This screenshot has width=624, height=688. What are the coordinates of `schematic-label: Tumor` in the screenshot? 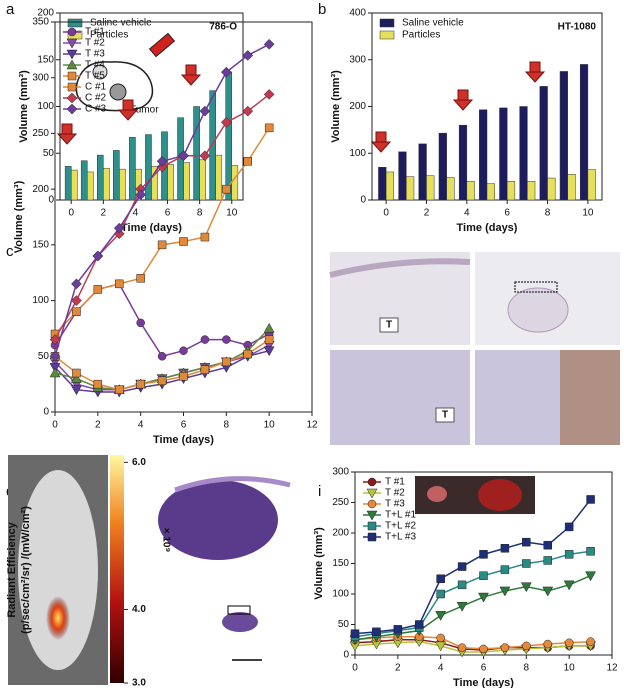 It's located at (144, 110).